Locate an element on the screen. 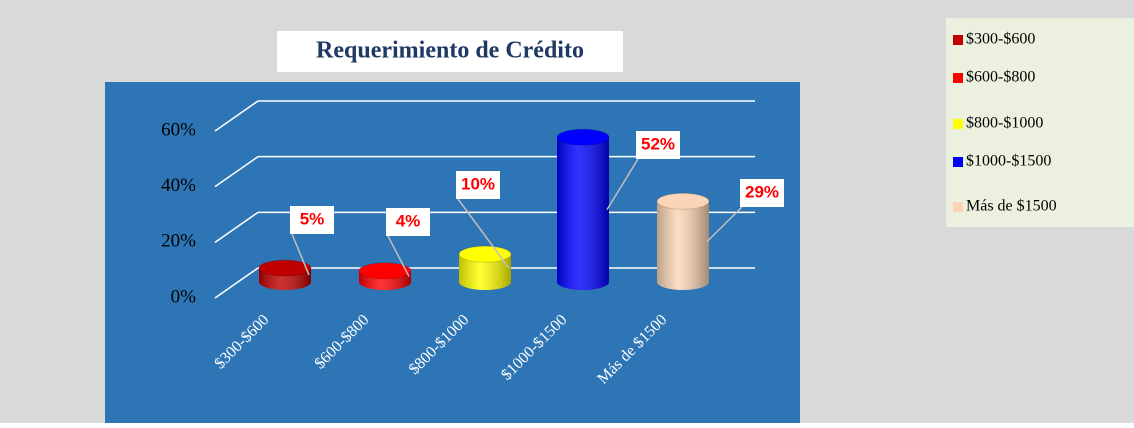 The width and height of the screenshot is (1134, 428). y-tick-label: 0% is located at coordinates (184, 296).